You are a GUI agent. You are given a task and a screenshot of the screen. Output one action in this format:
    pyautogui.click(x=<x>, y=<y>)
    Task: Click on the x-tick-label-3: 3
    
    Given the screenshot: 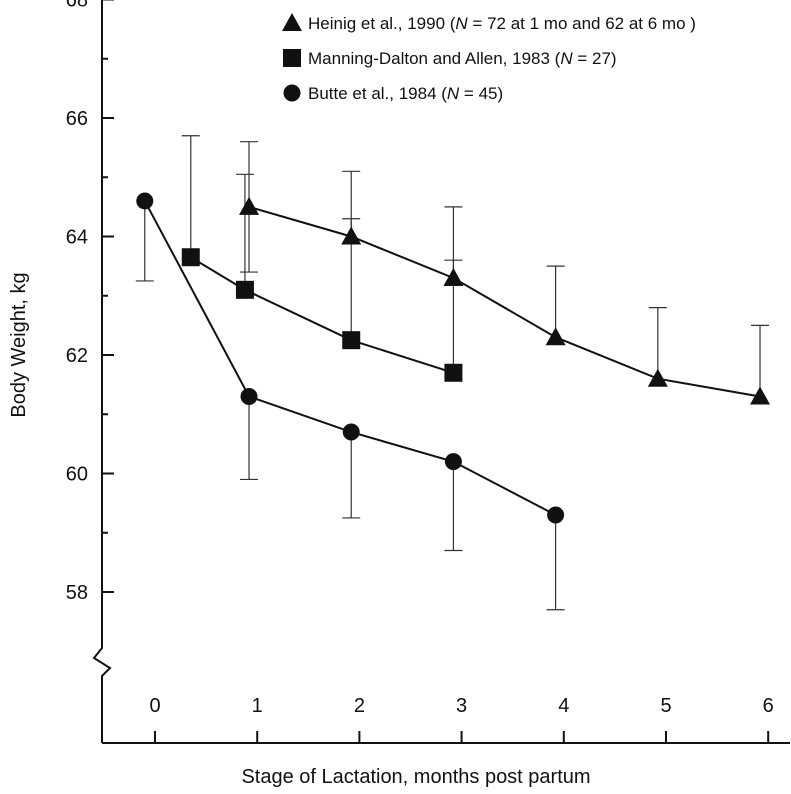 What is the action you would take?
    pyautogui.click(x=461, y=706)
    